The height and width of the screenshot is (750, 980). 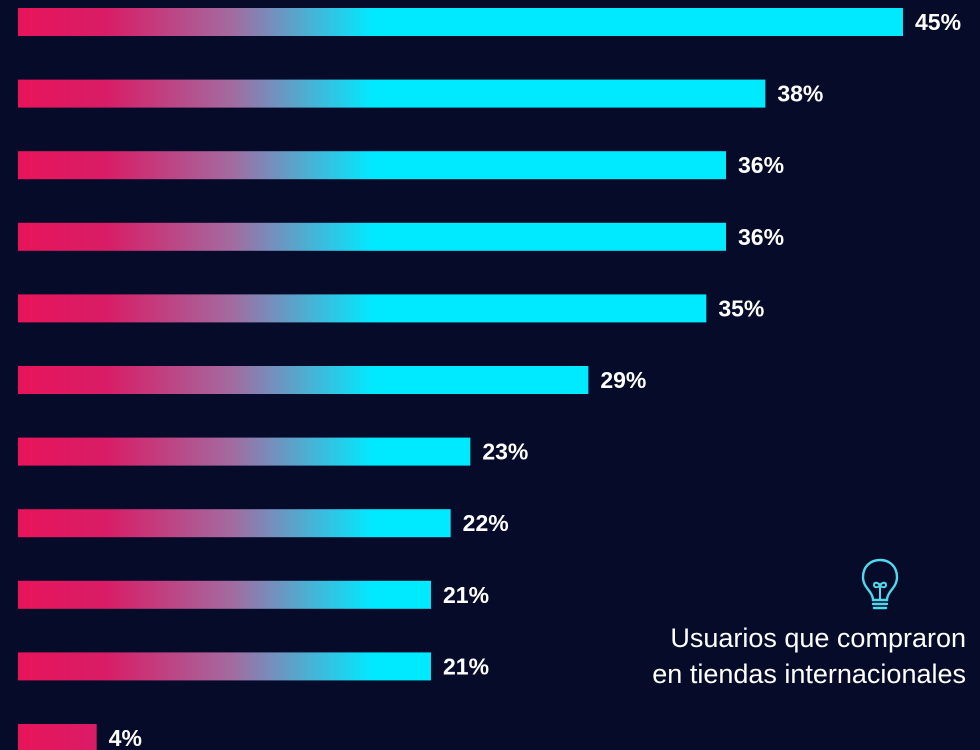 What do you see at coordinates (741, 308) in the screenshot?
I see `bar-value-label: 35%` at bounding box center [741, 308].